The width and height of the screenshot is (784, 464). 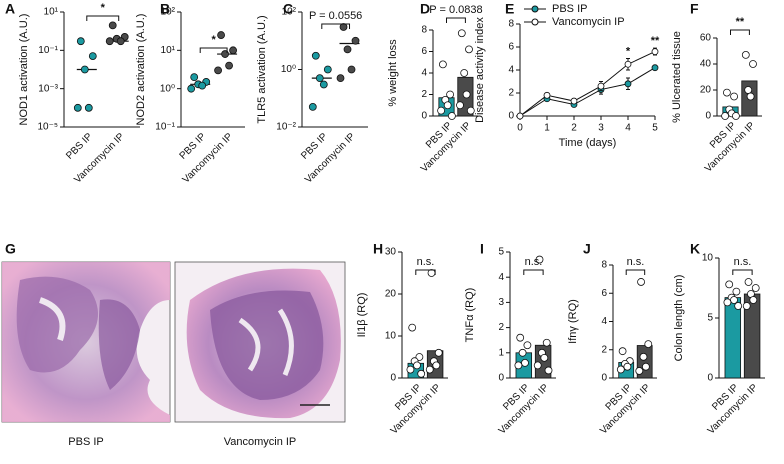 I want to click on x-axis-label: Time (days), so click(x=588, y=143).